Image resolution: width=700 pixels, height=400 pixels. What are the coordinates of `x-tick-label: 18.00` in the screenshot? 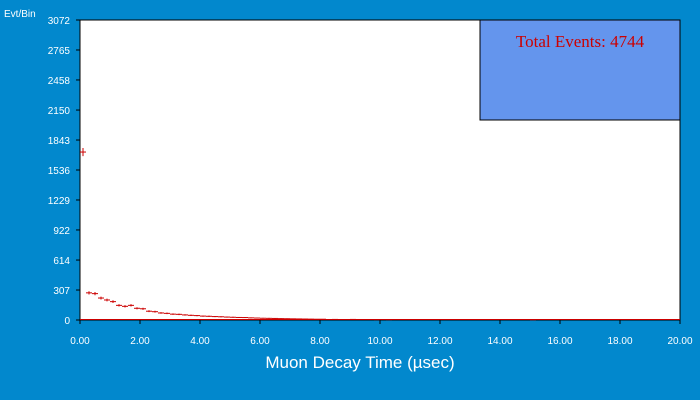 It's located at (619, 341).